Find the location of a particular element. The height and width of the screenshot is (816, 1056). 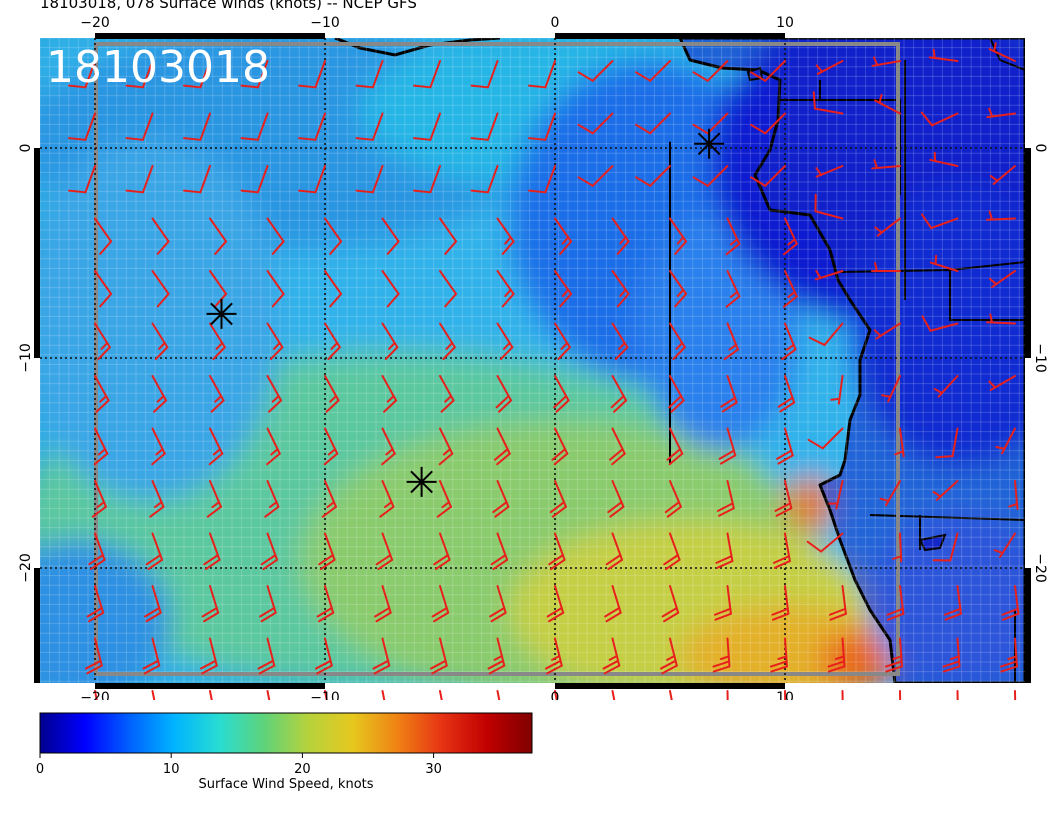

north-coast is located at coordinates (417, 47).